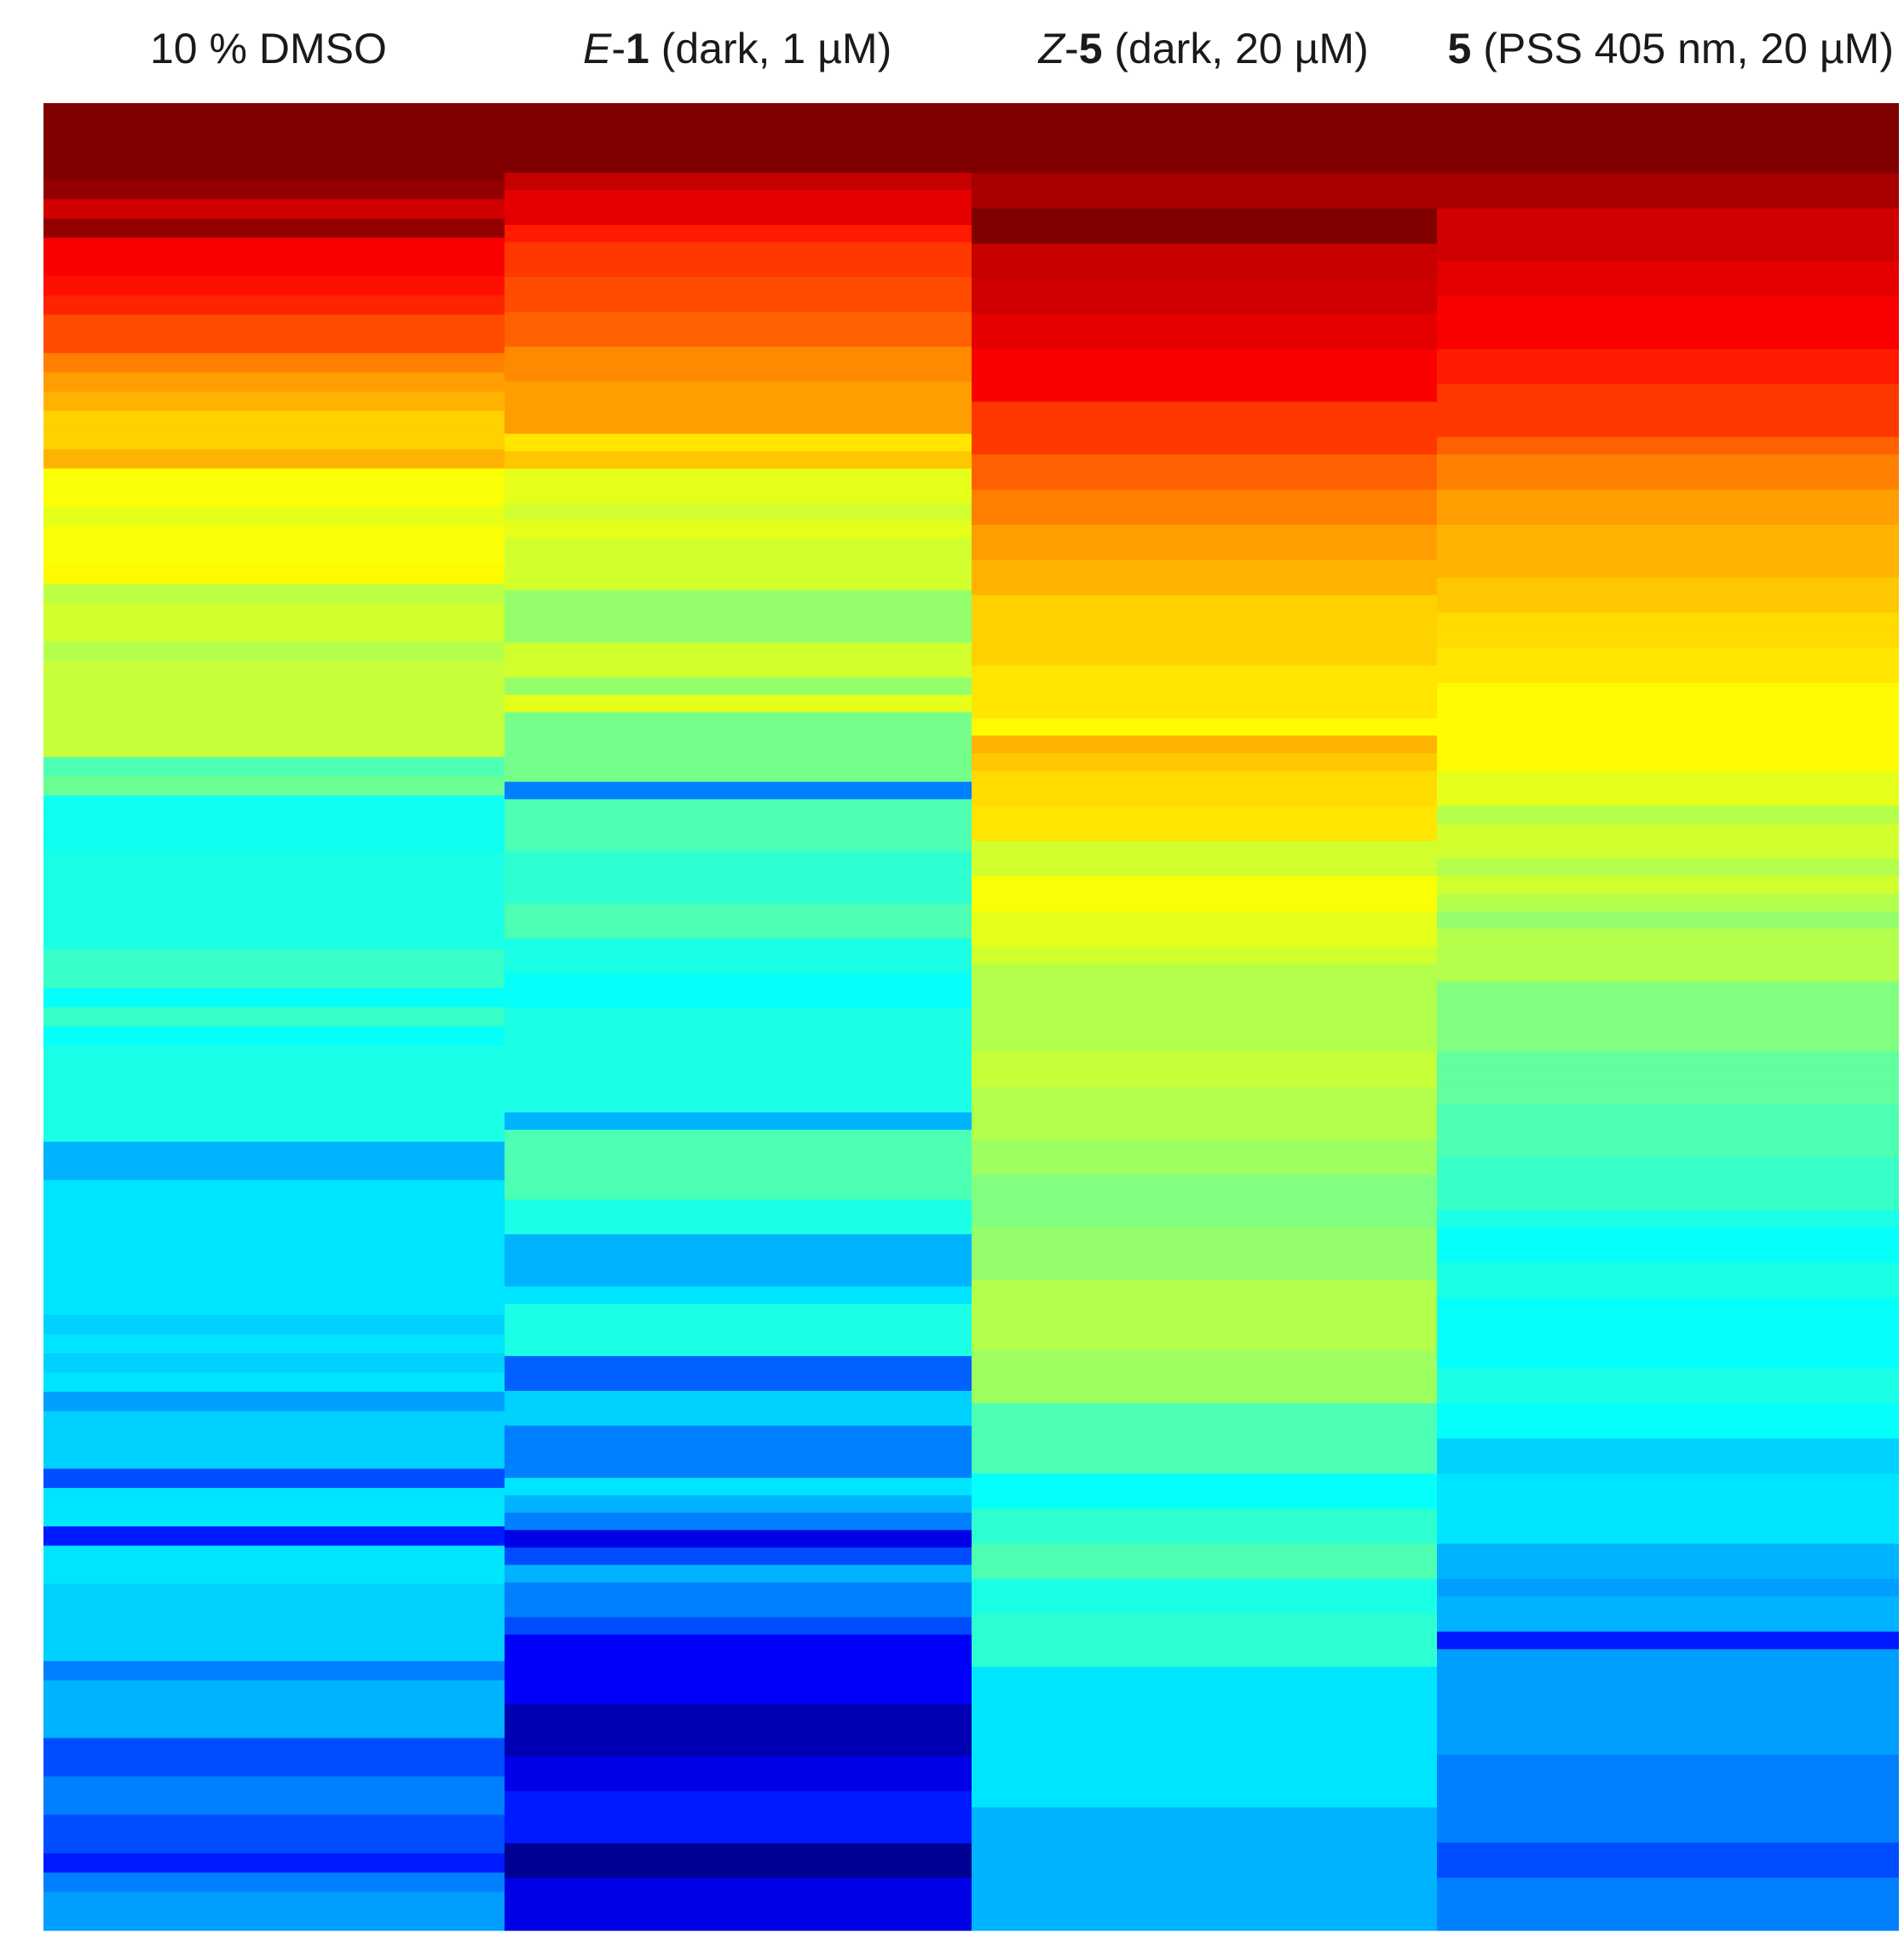  I want to click on column-header-part: (PSS 405 nm, 20 µM), so click(1682, 48).